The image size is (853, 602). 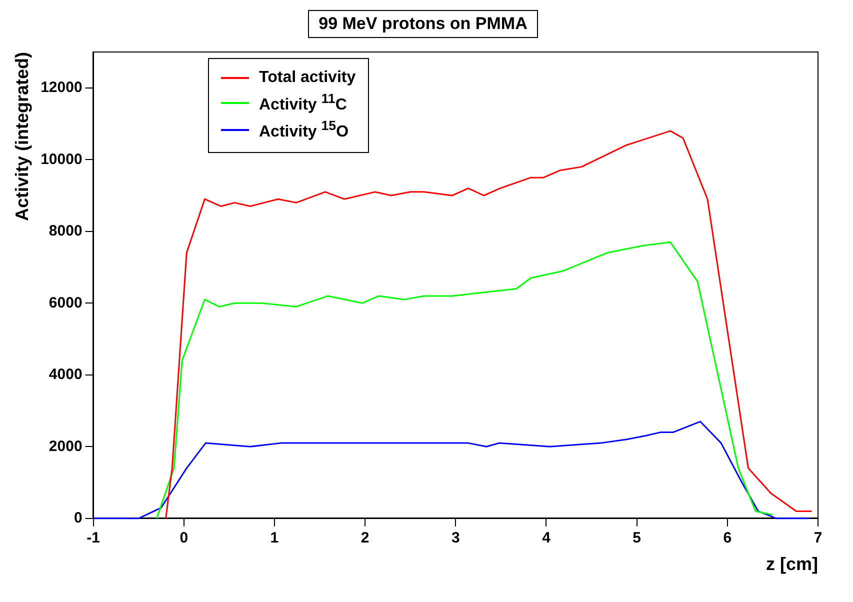 What do you see at coordinates (65, 231) in the screenshot?
I see `y-tick-label: 8000` at bounding box center [65, 231].